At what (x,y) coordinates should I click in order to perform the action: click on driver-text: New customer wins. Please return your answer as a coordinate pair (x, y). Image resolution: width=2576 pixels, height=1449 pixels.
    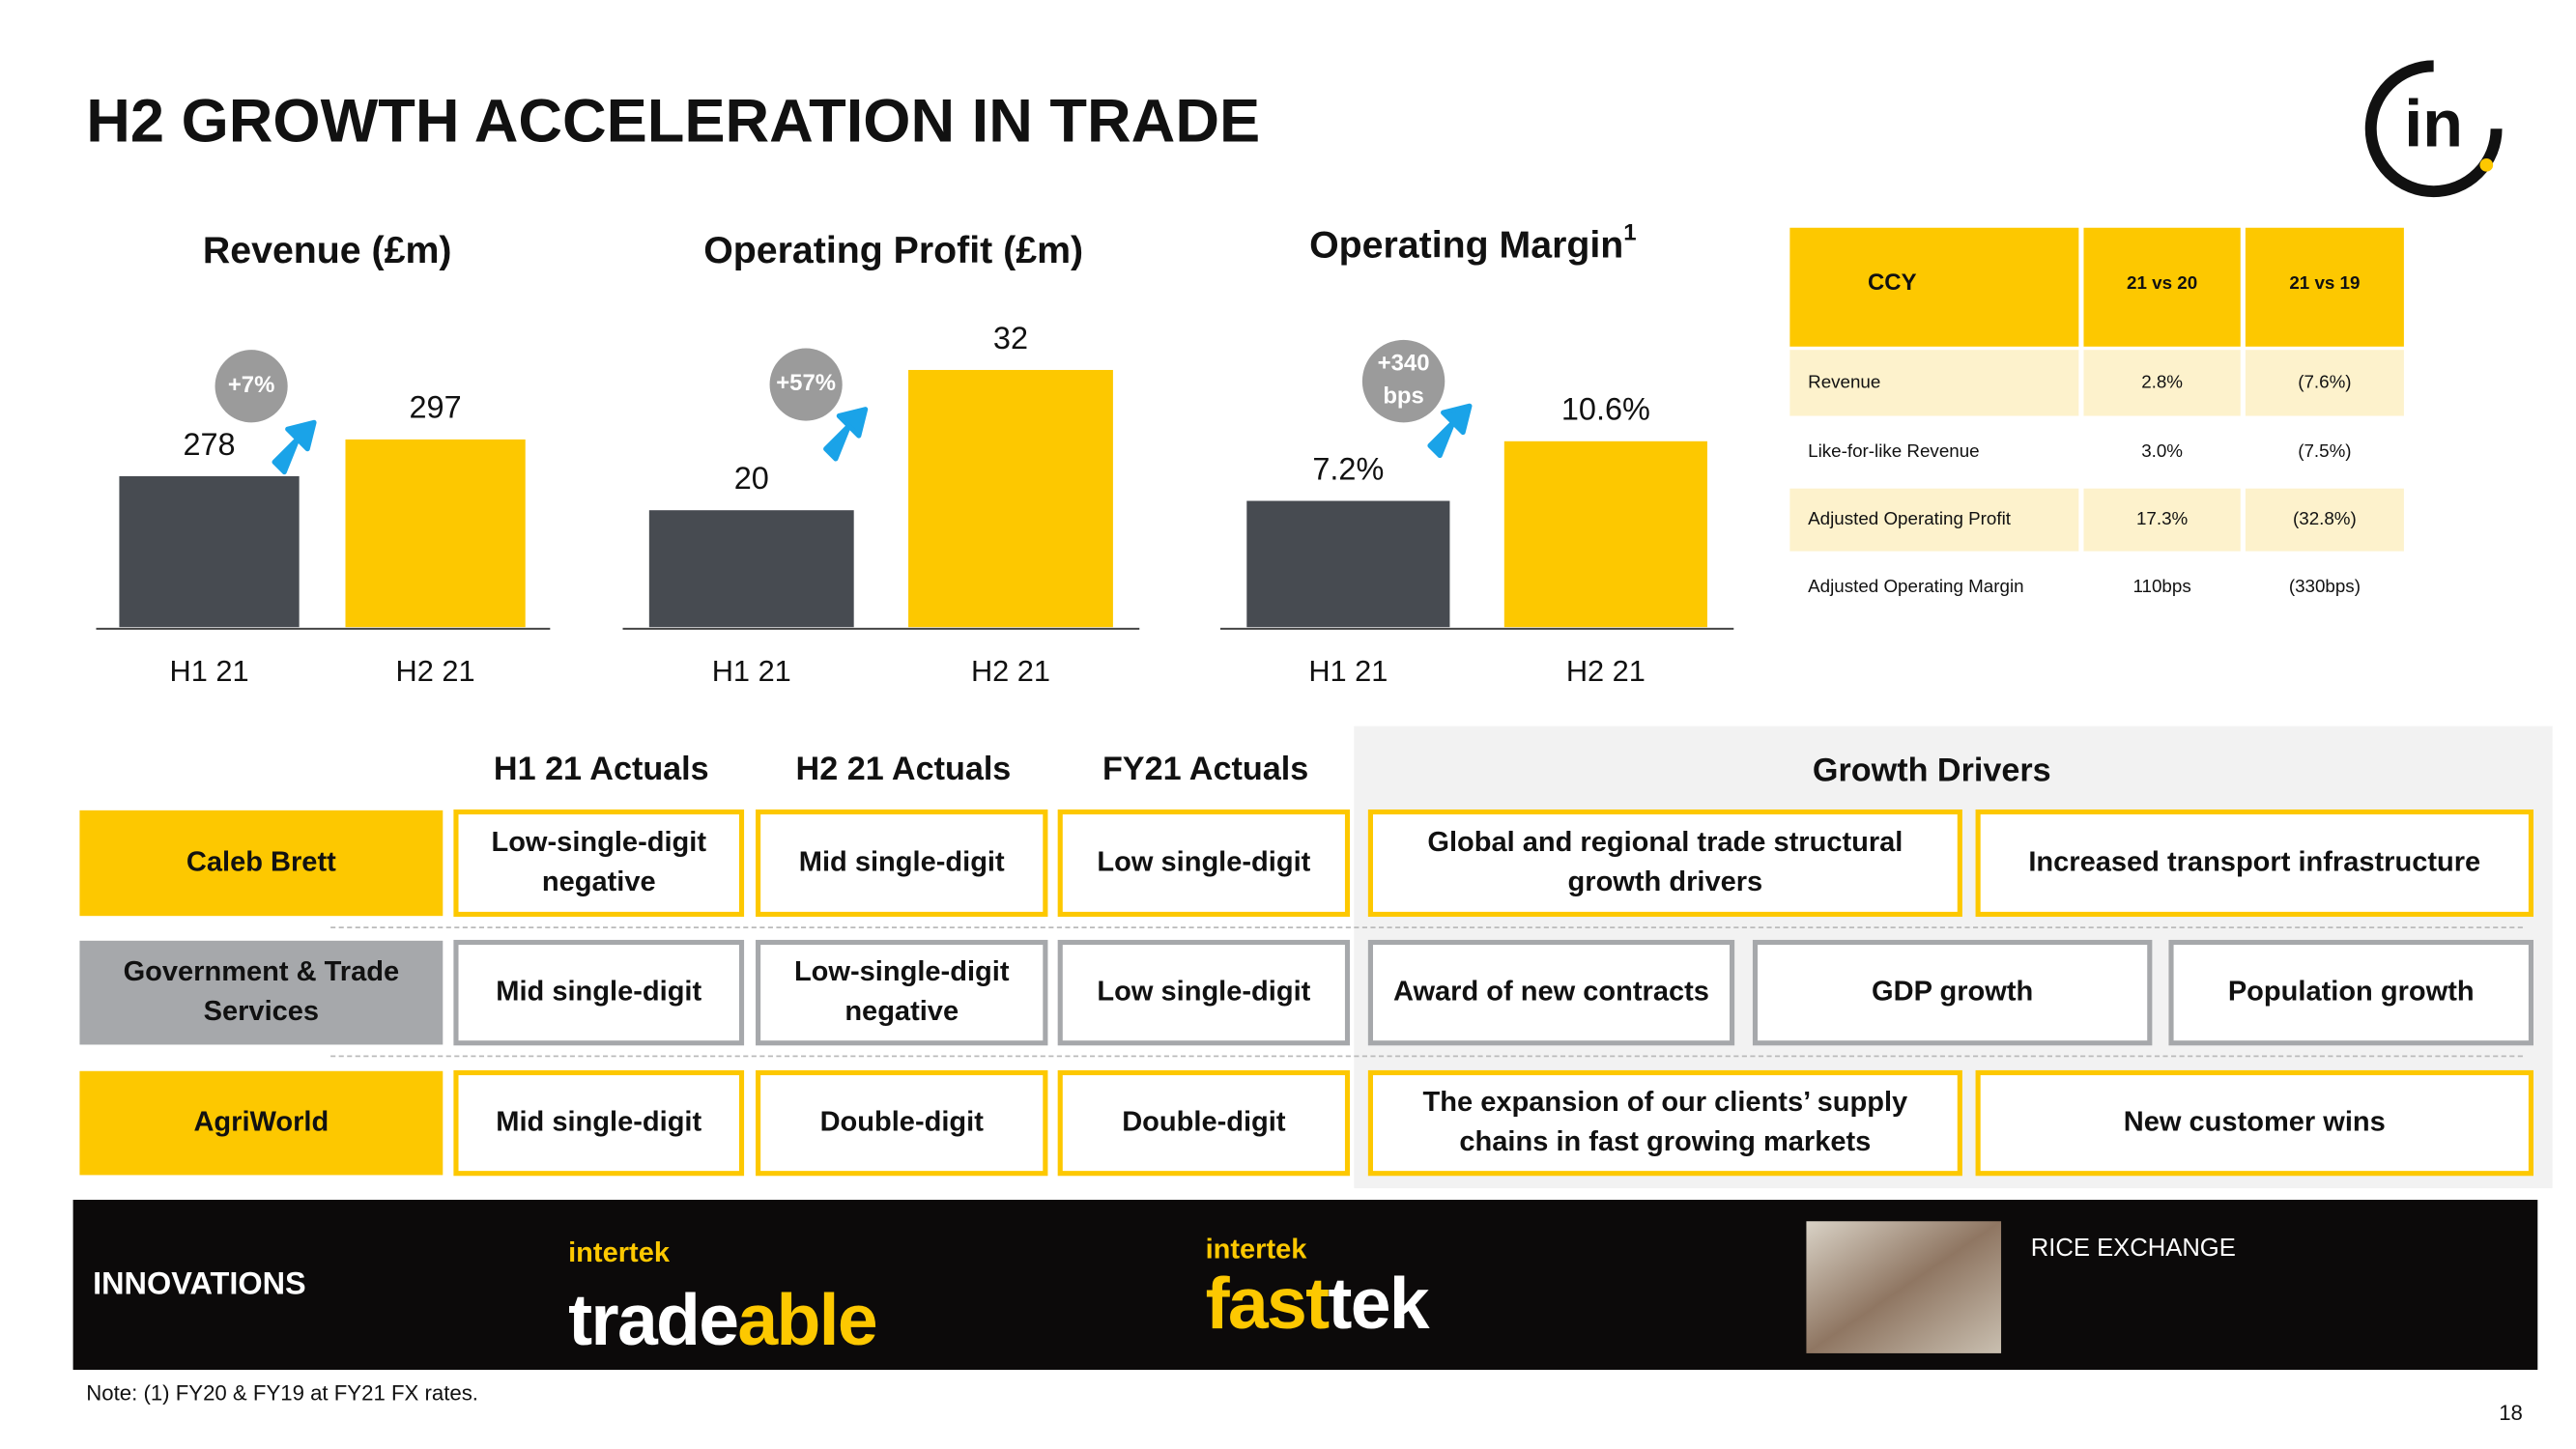
    Looking at the image, I should click on (2255, 1121).